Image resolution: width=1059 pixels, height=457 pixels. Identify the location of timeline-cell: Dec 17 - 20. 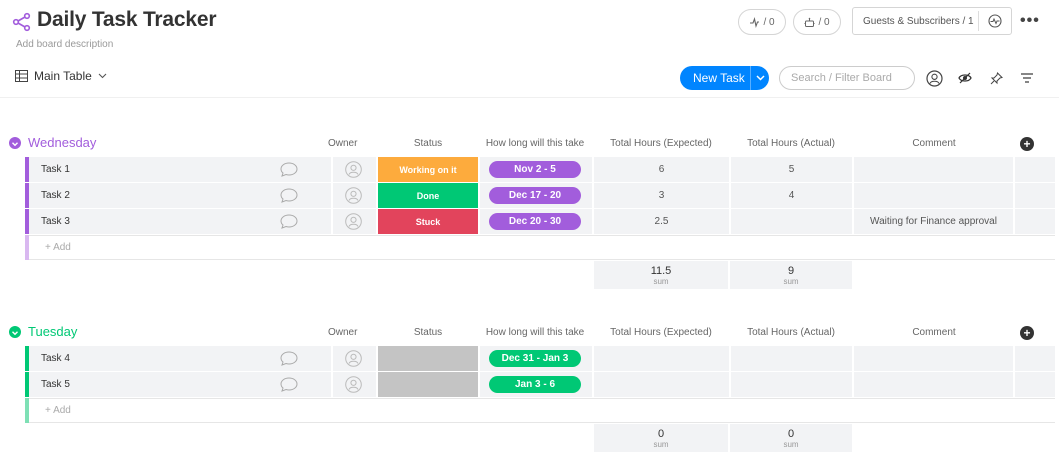
(536, 195).